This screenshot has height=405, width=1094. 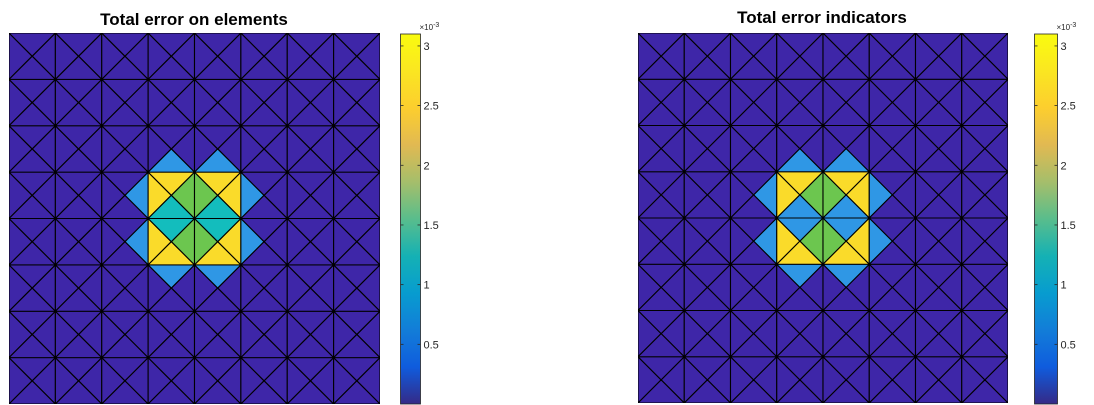 What do you see at coordinates (846, 252) in the screenshot?
I see `mesh-triangle-4-3-bottom` at bounding box center [846, 252].